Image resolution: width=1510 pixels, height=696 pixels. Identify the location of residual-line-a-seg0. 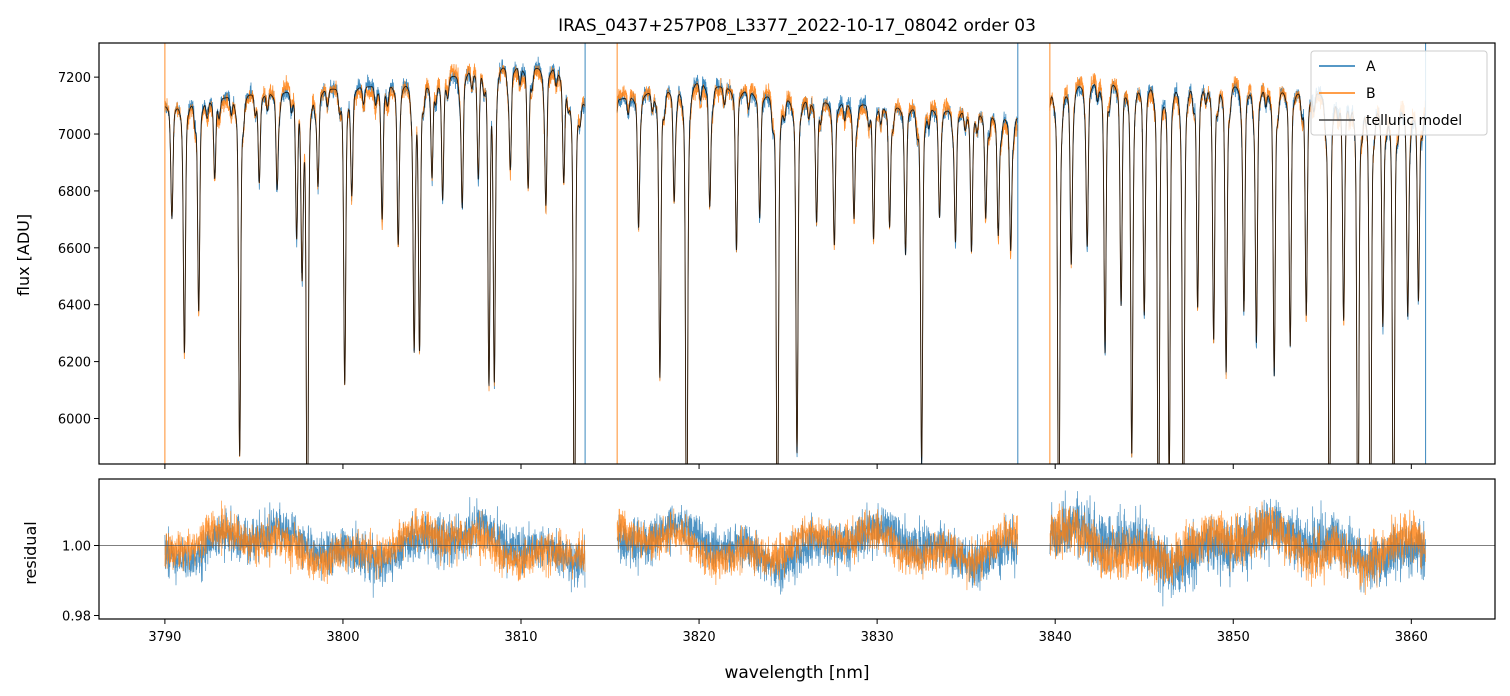
(375, 547).